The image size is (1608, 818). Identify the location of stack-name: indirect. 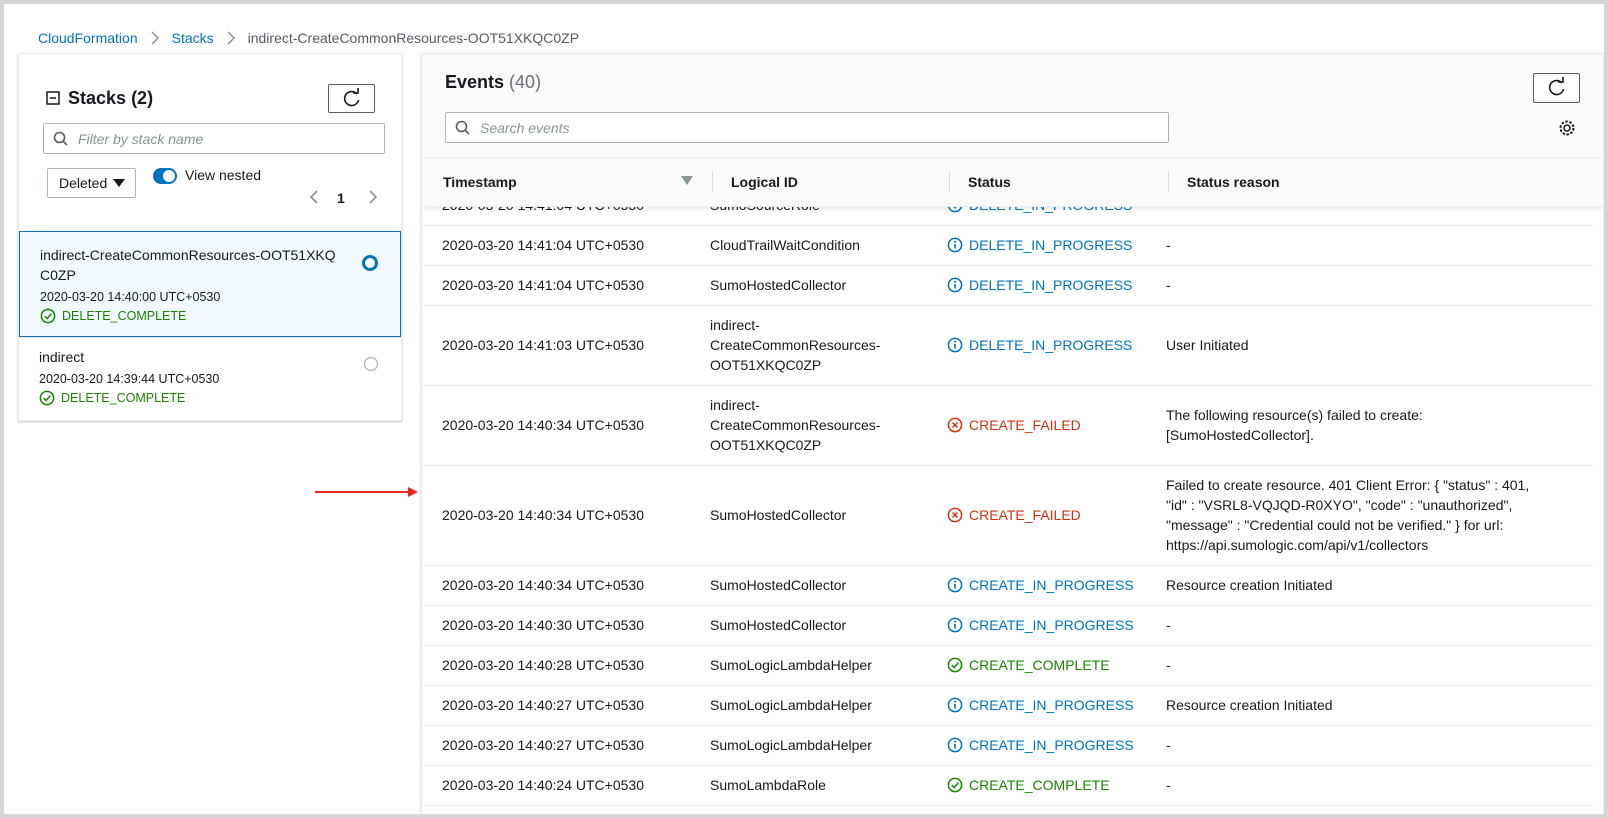
(62, 357).